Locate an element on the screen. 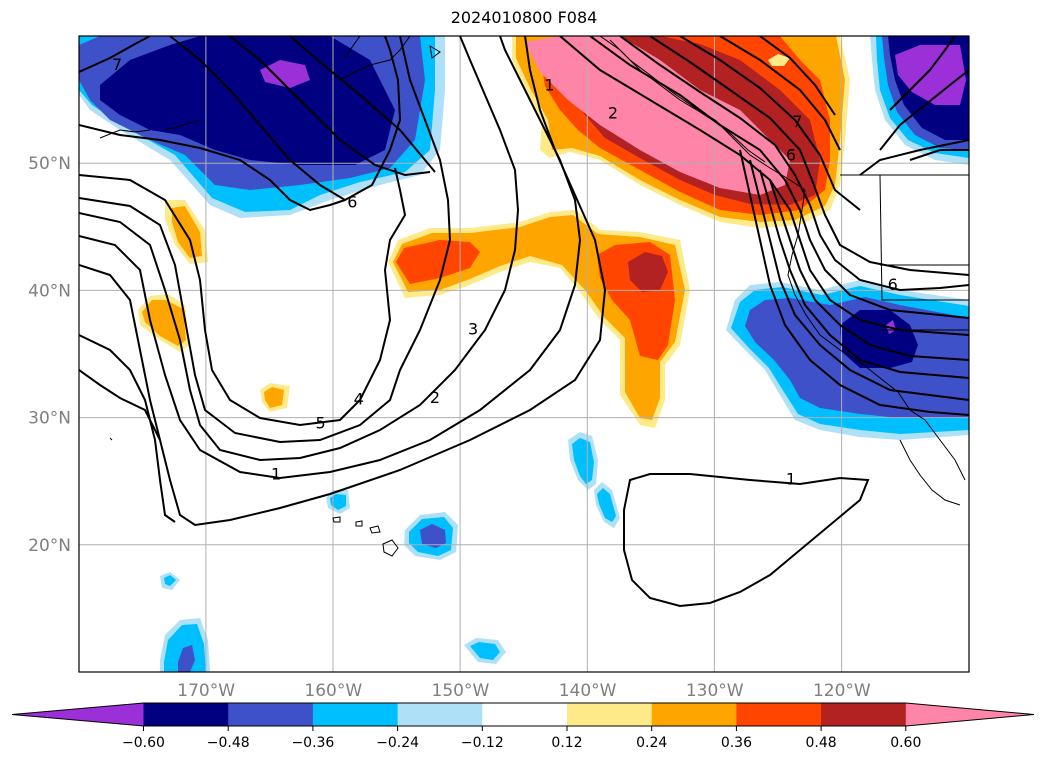 The width and height of the screenshot is (1047, 765). neg-field-navy is located at coordinates (247, 100).